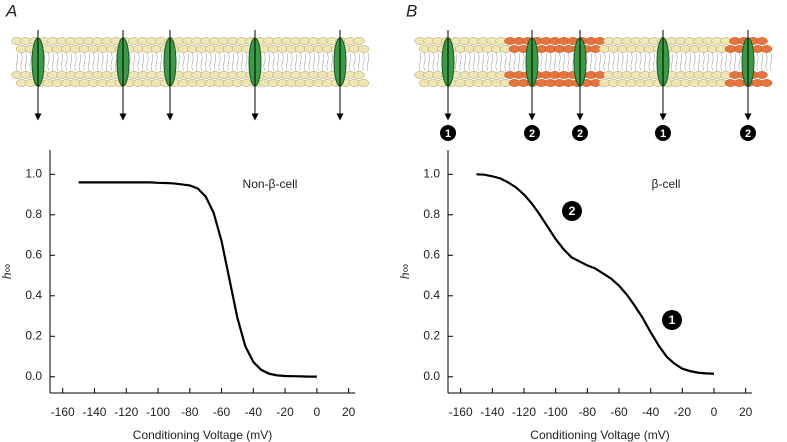  What do you see at coordinates (190, 75) in the screenshot?
I see `membrane` at bounding box center [190, 75].